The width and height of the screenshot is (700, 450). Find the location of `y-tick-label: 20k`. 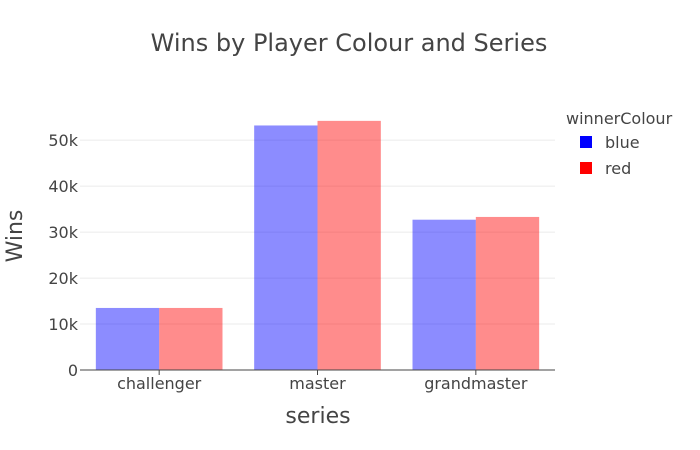

y-tick-label: 20k is located at coordinates (63, 278).